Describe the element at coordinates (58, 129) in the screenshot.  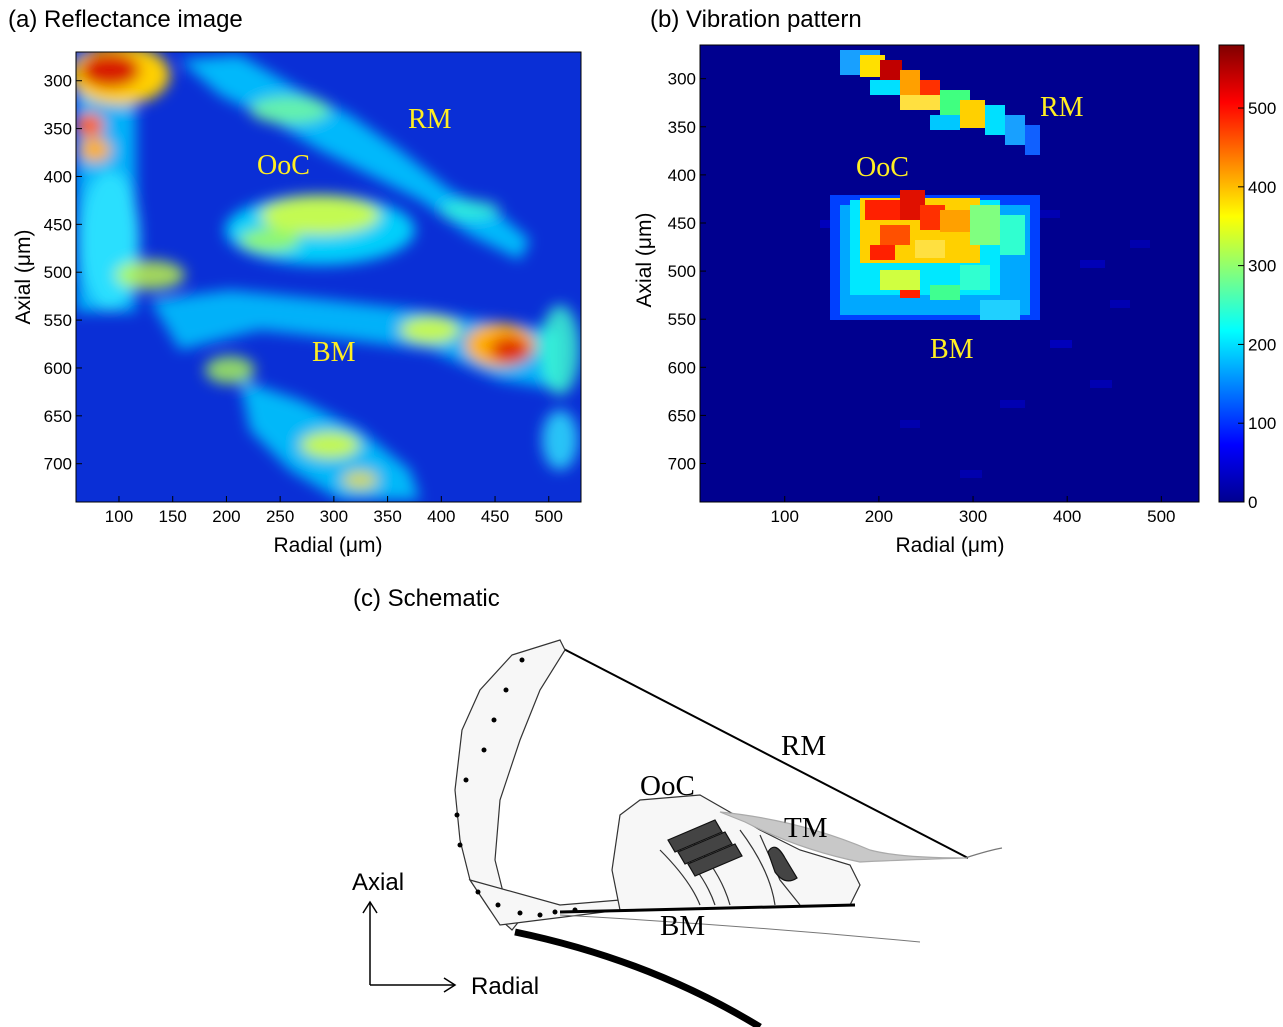
I see `reflectance-y-tick-label: 350` at that location.